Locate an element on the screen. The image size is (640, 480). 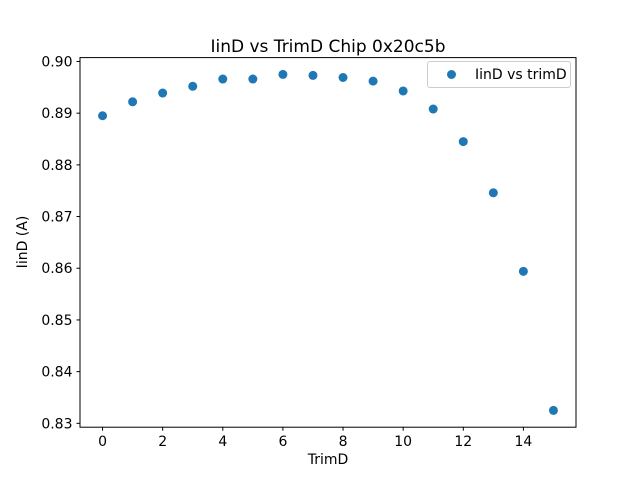
x-tick-label: 6 is located at coordinates (282, 442).